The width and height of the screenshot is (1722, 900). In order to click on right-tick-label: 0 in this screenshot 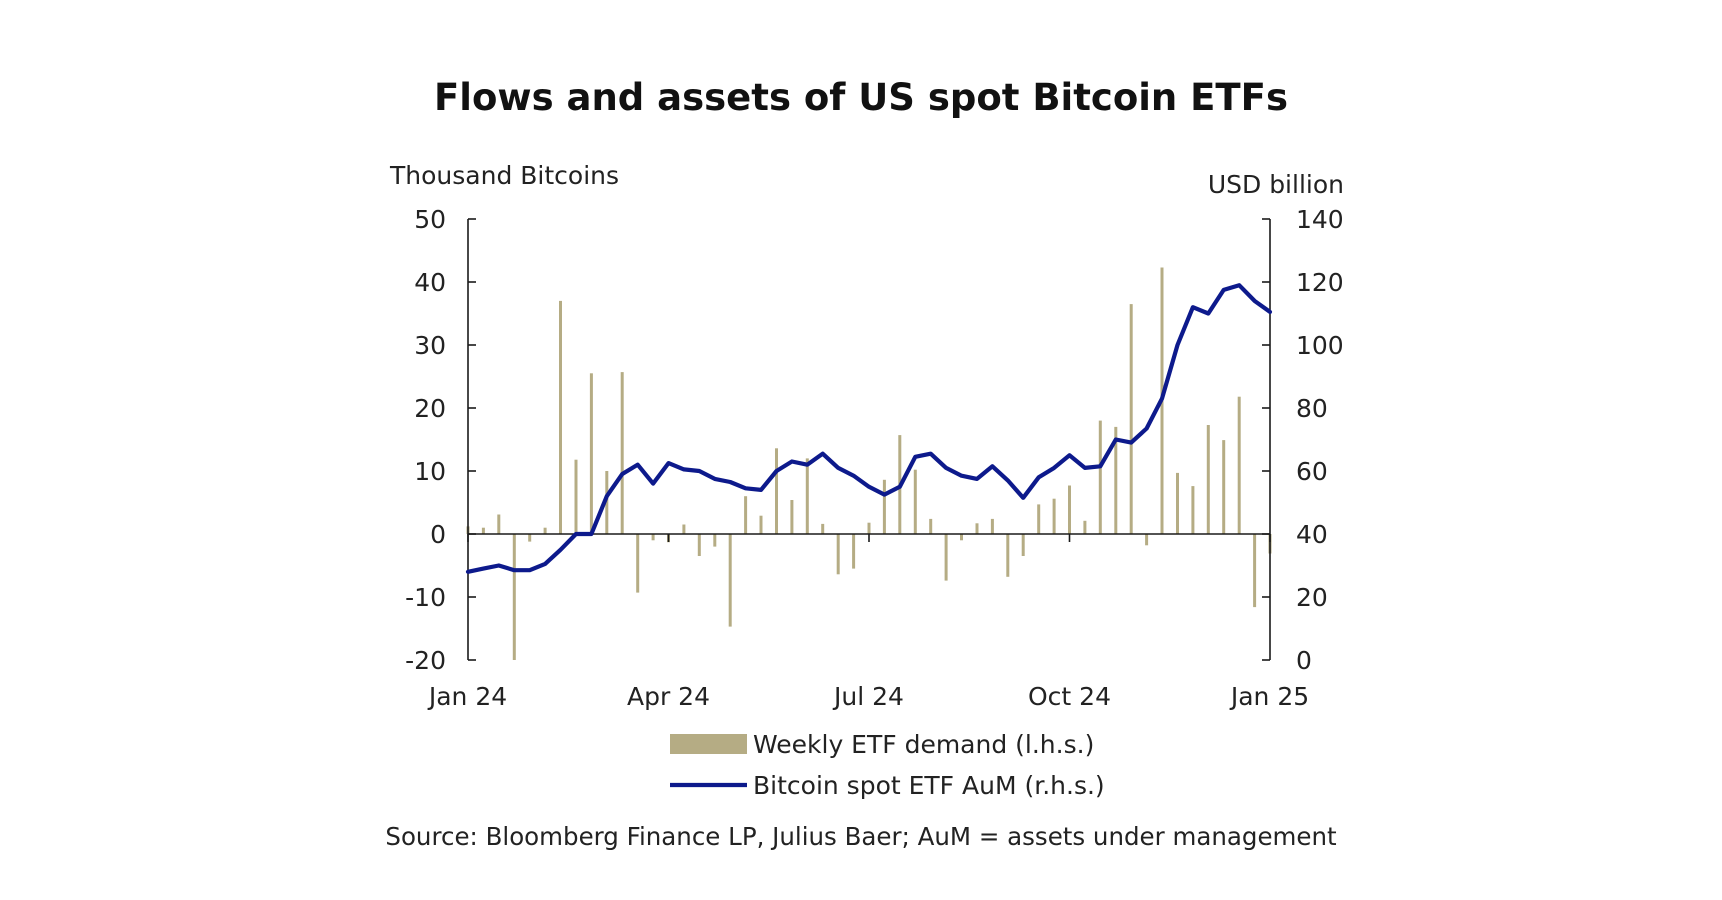, I will do `click(1304, 660)`.